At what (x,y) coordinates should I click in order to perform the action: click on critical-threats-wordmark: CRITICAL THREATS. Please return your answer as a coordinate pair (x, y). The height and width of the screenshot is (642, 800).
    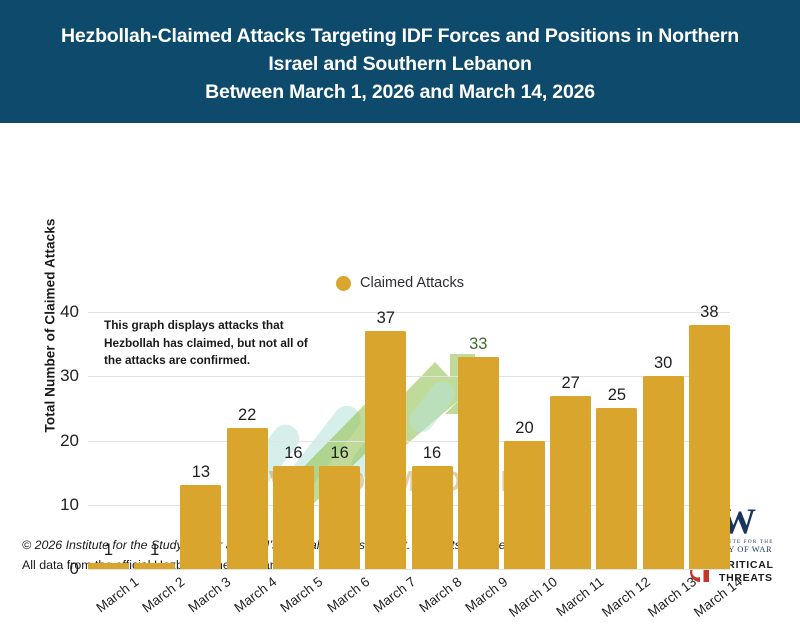
    Looking at the image, I should click on (746, 571).